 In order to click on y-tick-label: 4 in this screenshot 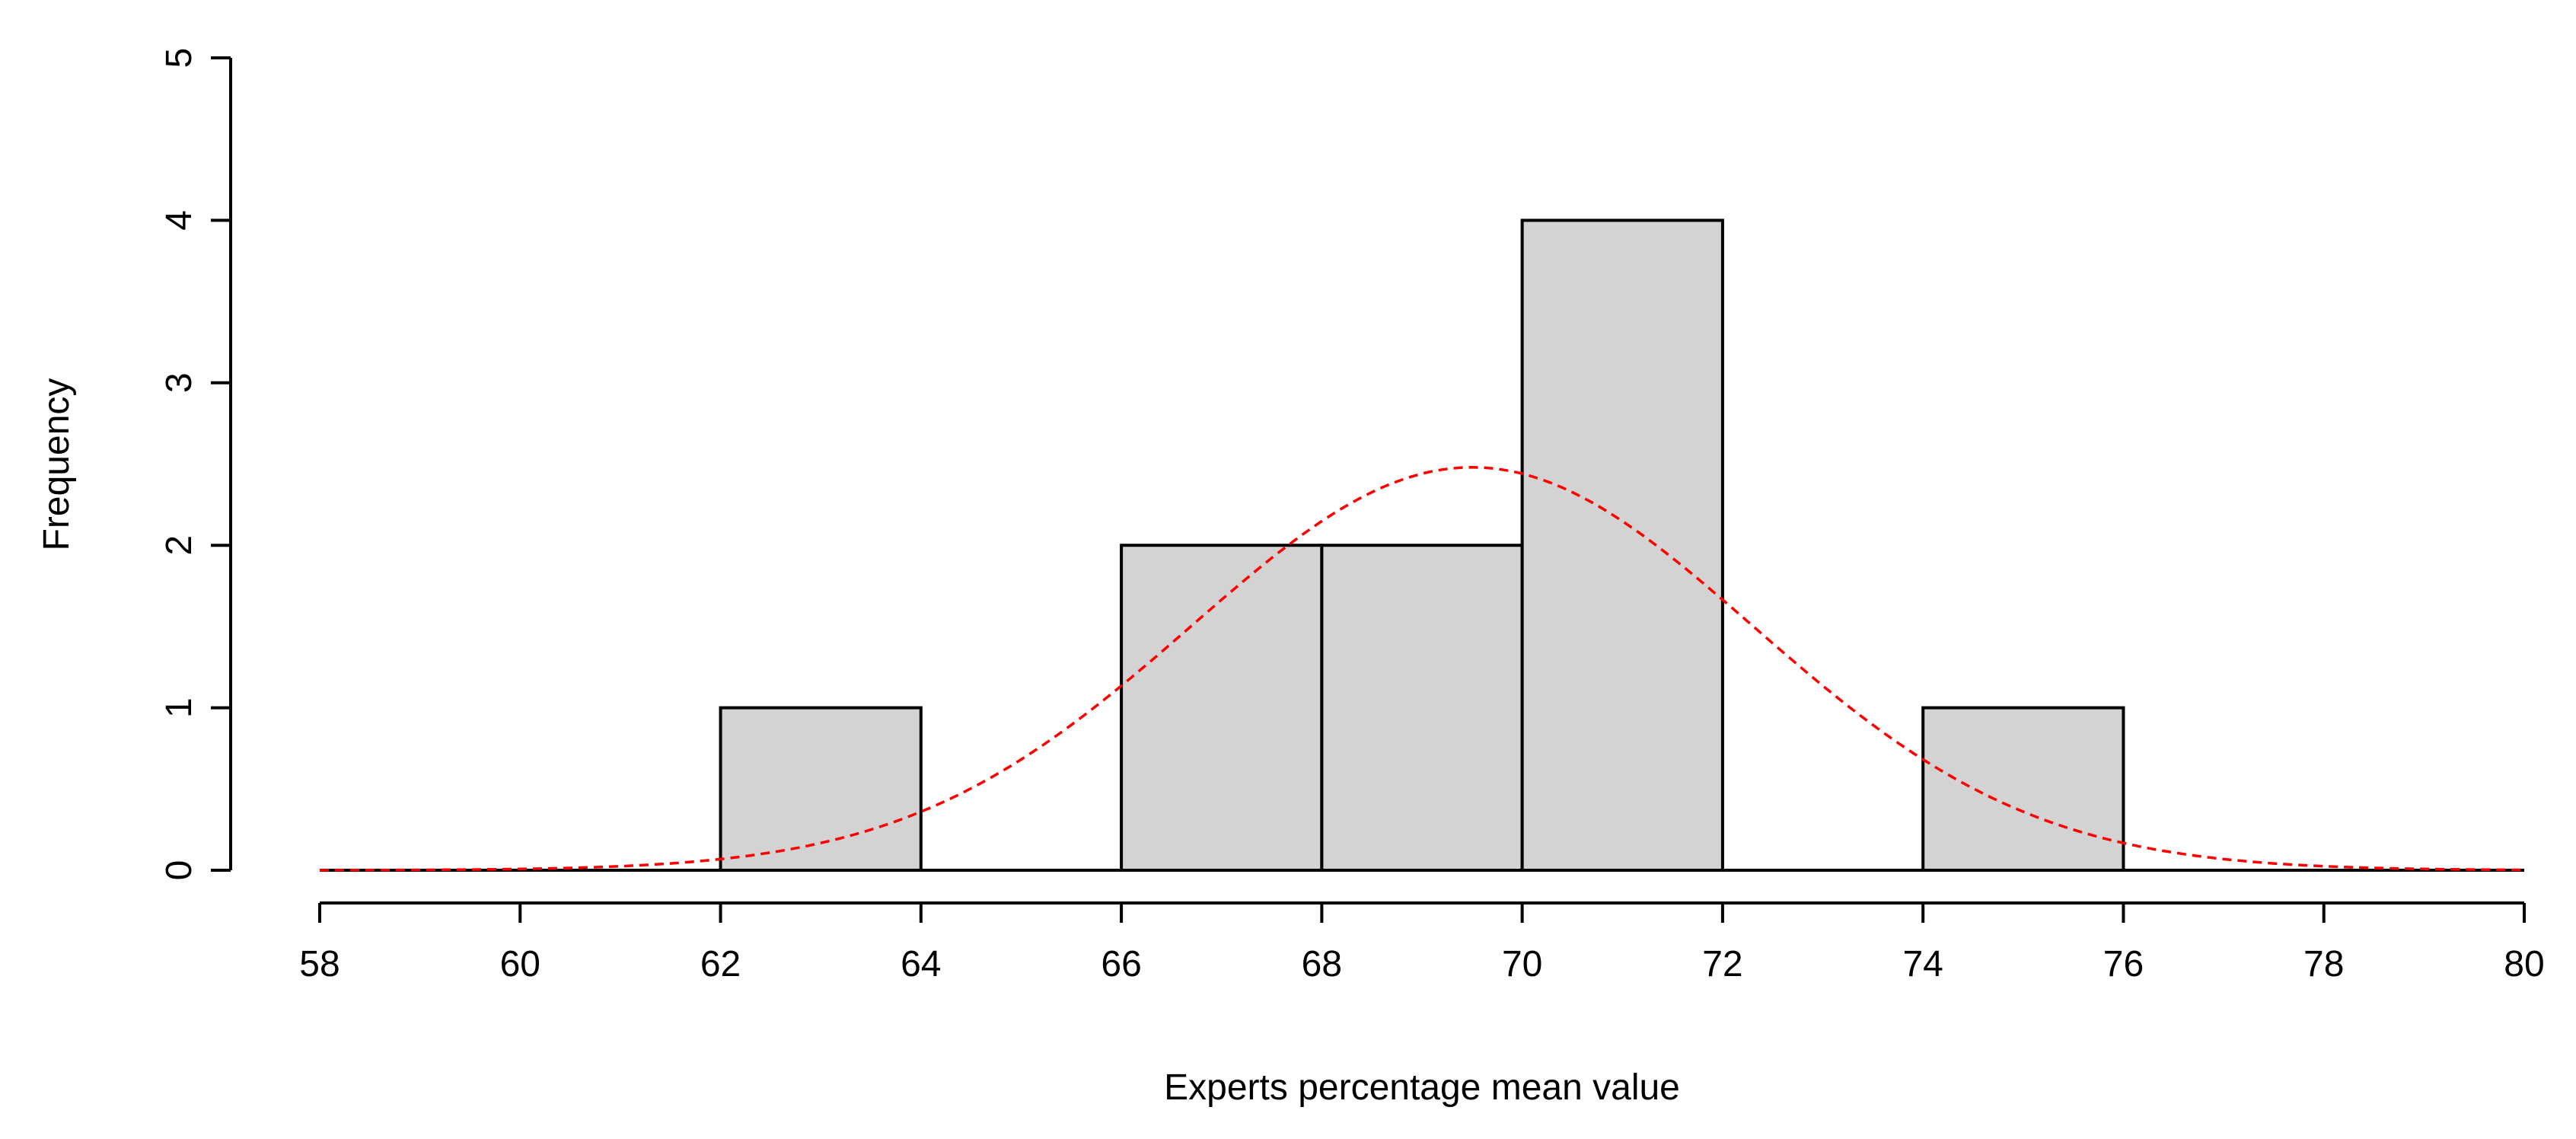, I will do `click(179, 220)`.